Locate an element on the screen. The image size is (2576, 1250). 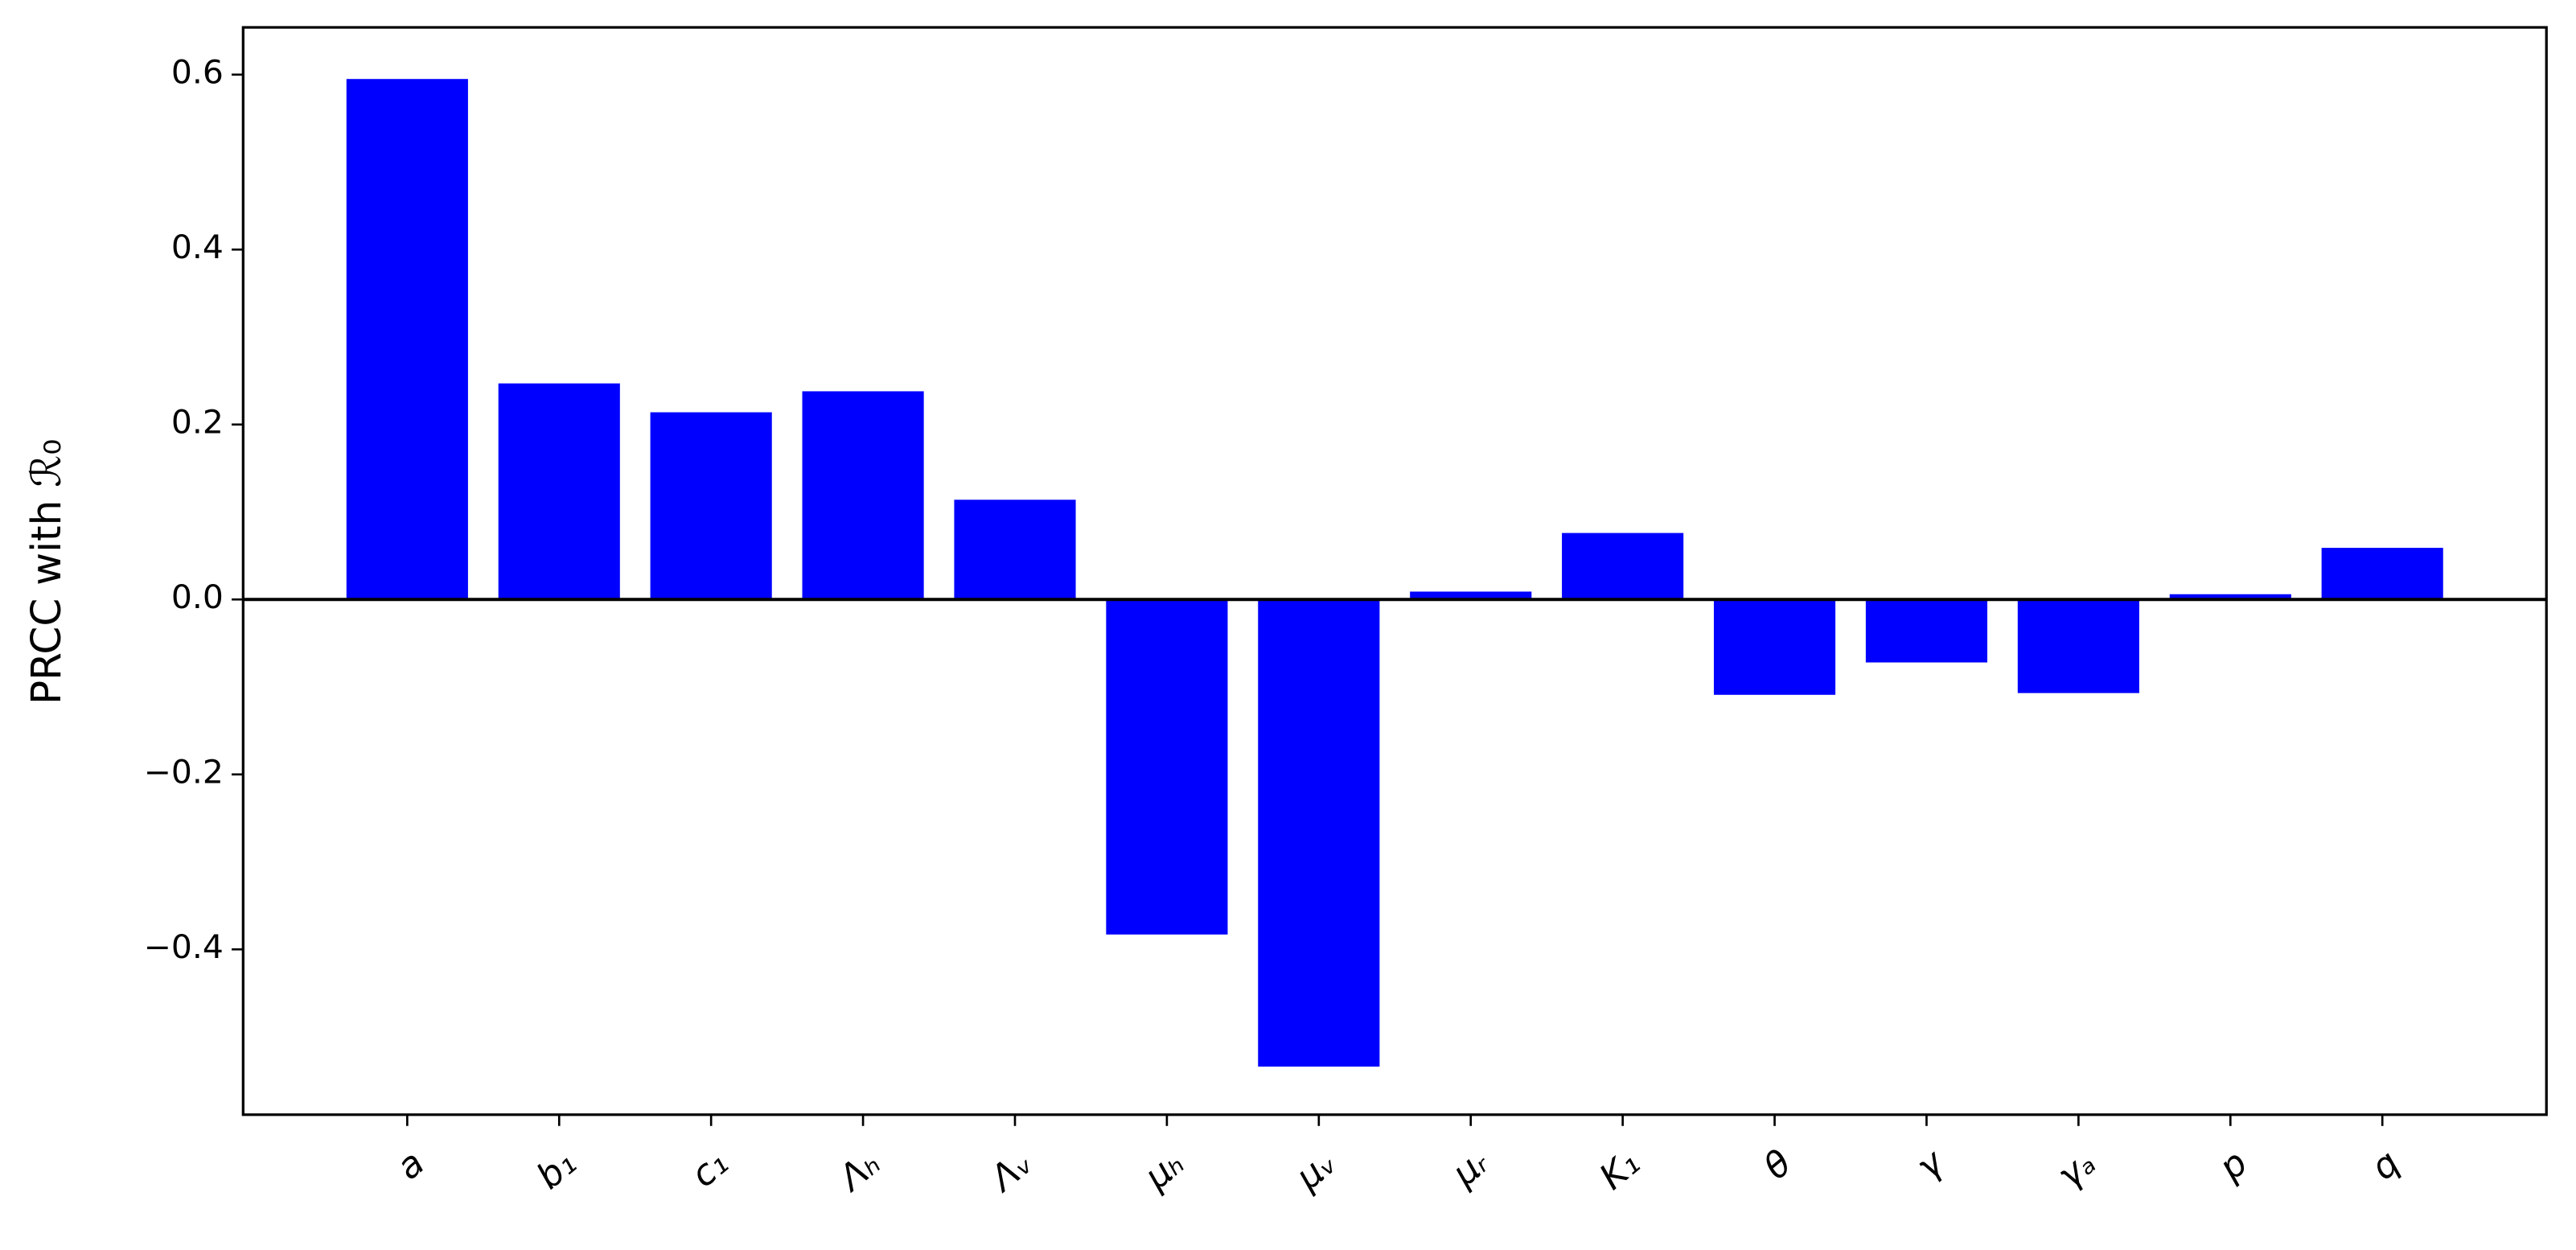
x-tick-label: μₕ is located at coordinates (1164, 1171).